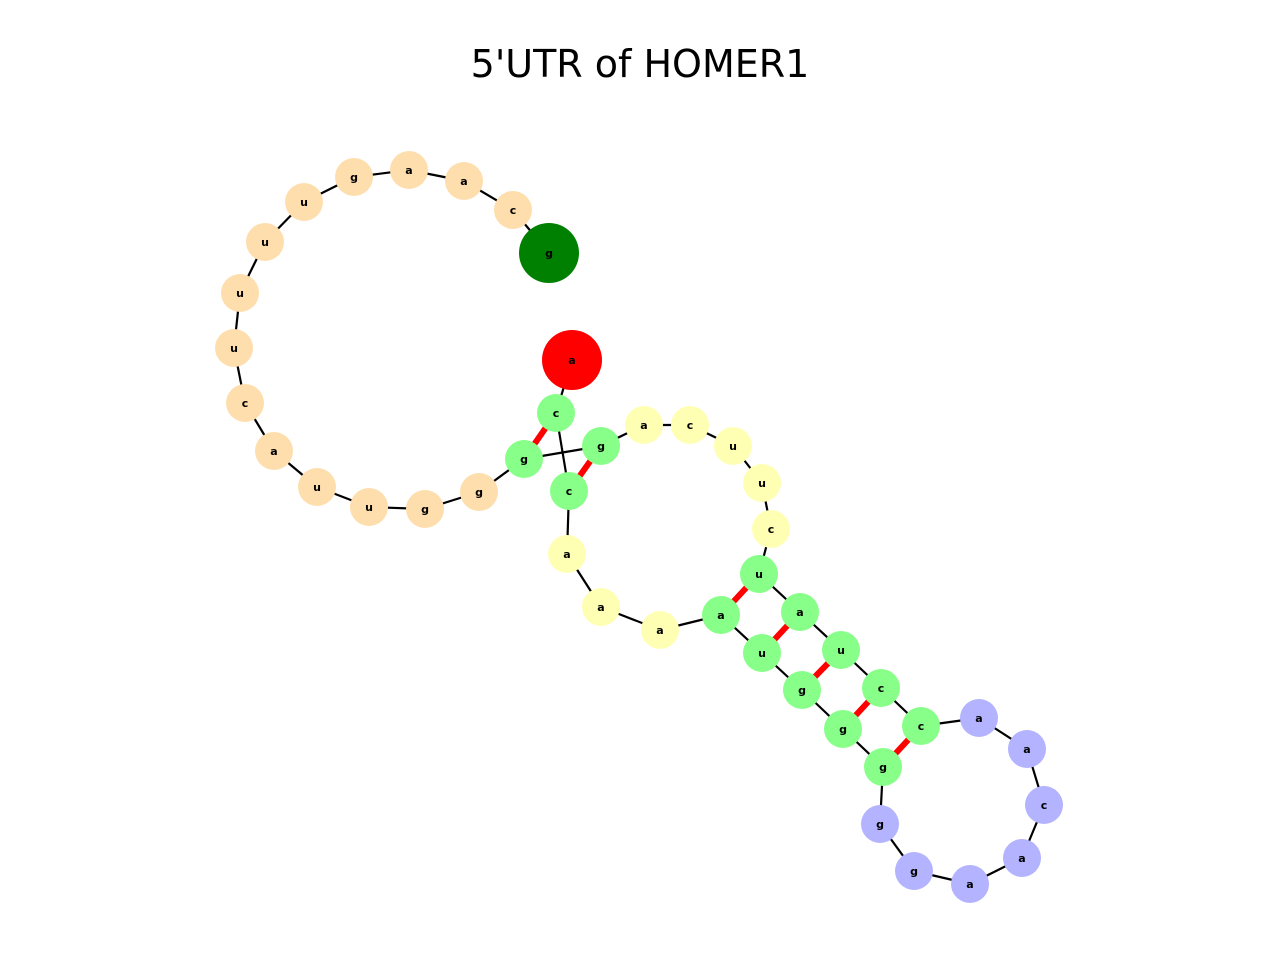  I want to click on nucleotide-interior: a, so click(567, 554).